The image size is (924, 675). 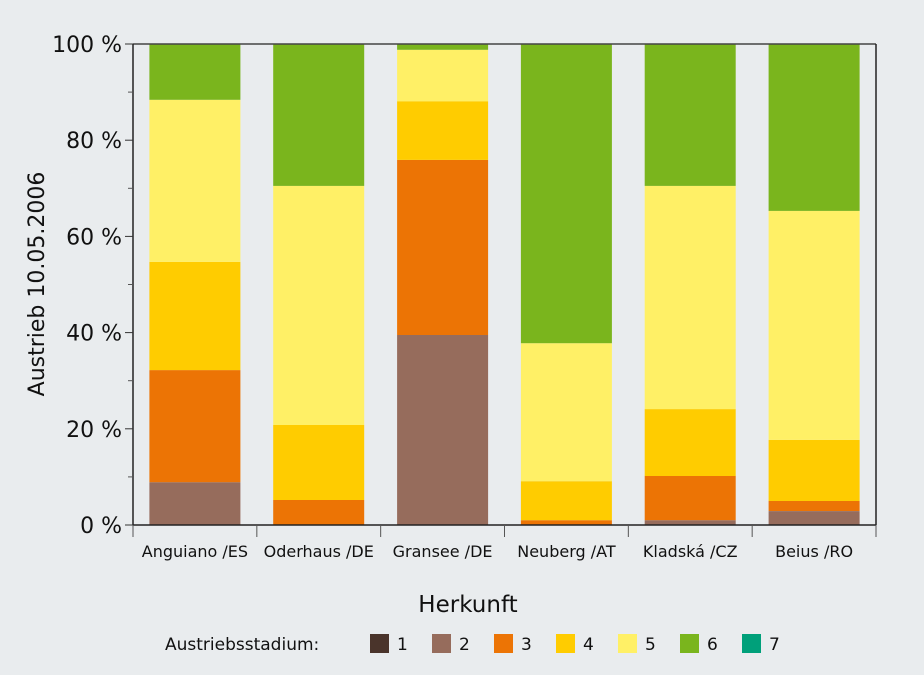 I want to click on y-axis-label: Austrieb 10.05.2006, so click(x=37, y=284).